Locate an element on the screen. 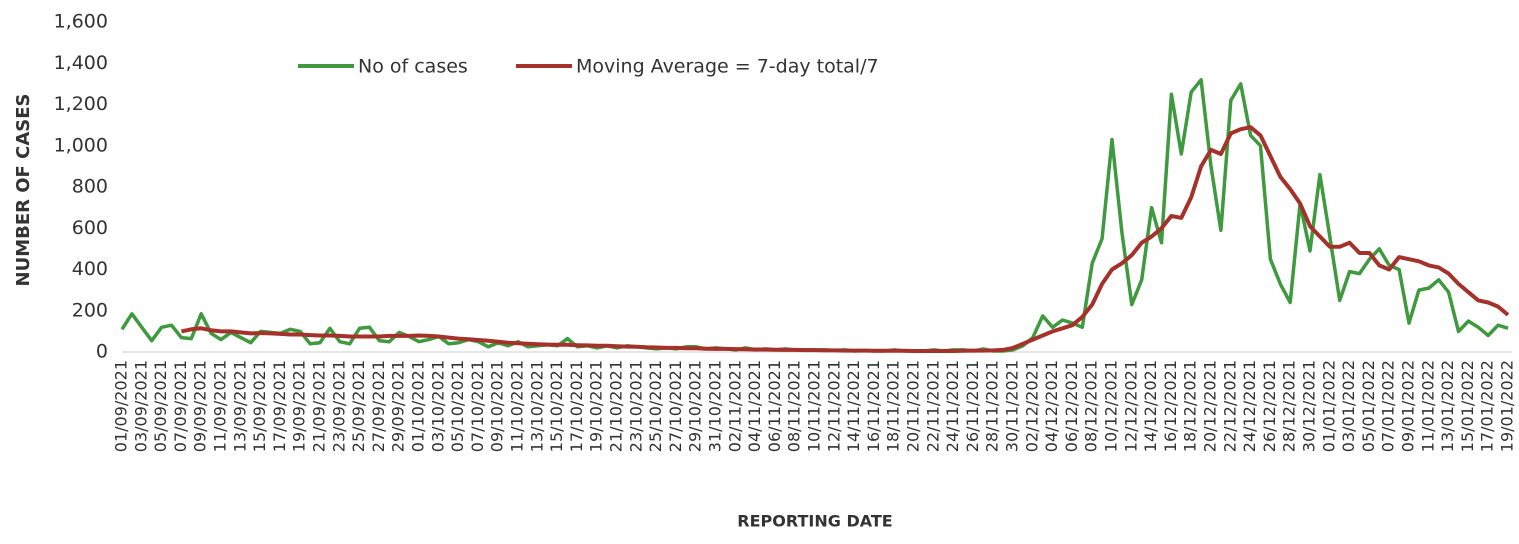 This screenshot has height=544, width=1519. x-tick-label: 28/12/2021 is located at coordinates (1289, 406).